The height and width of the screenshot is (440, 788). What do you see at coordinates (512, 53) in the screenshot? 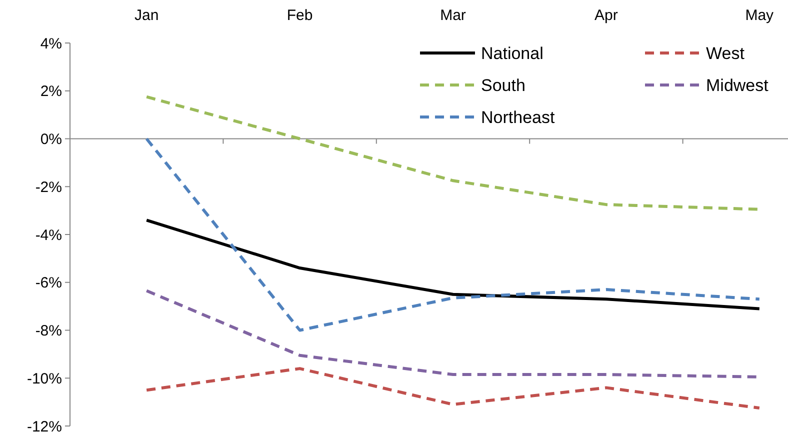
I see `legend-label: National` at bounding box center [512, 53].